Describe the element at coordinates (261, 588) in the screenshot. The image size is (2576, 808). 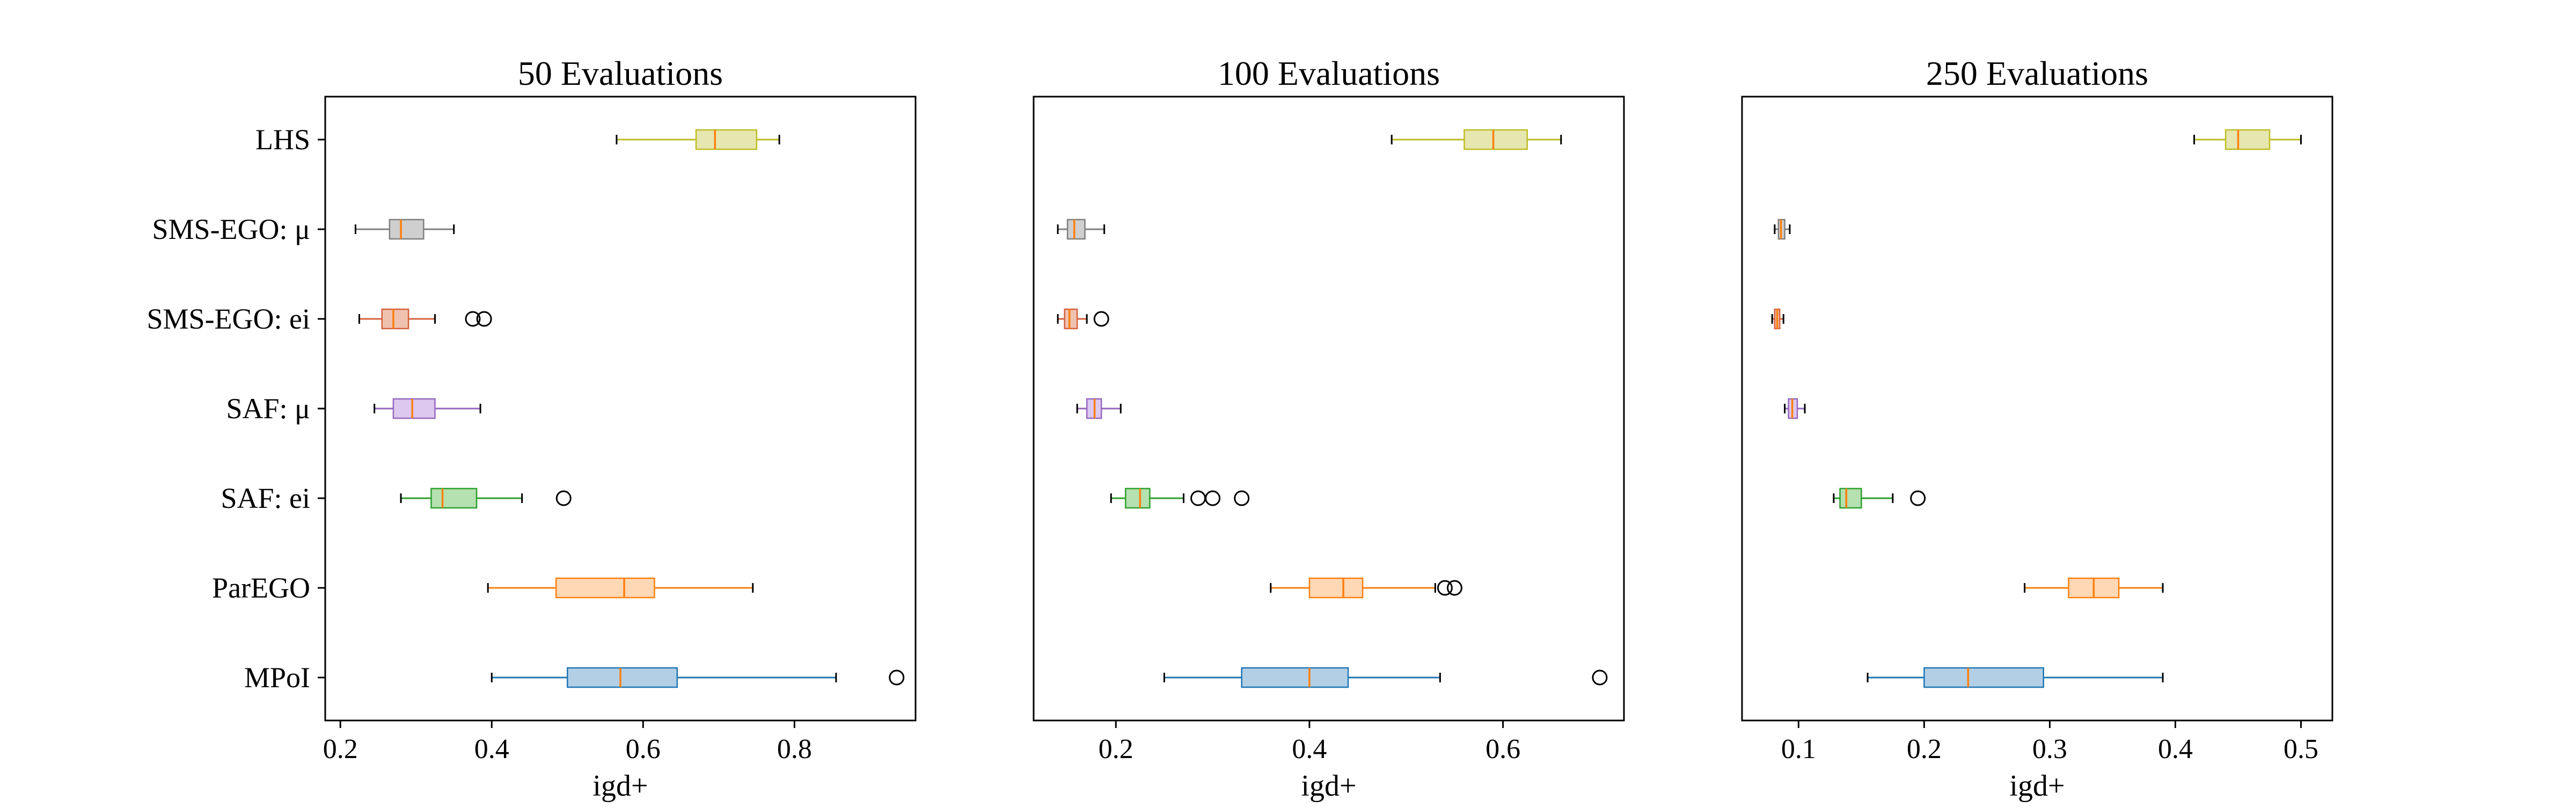
I see `category-label: ParEGO` at that location.